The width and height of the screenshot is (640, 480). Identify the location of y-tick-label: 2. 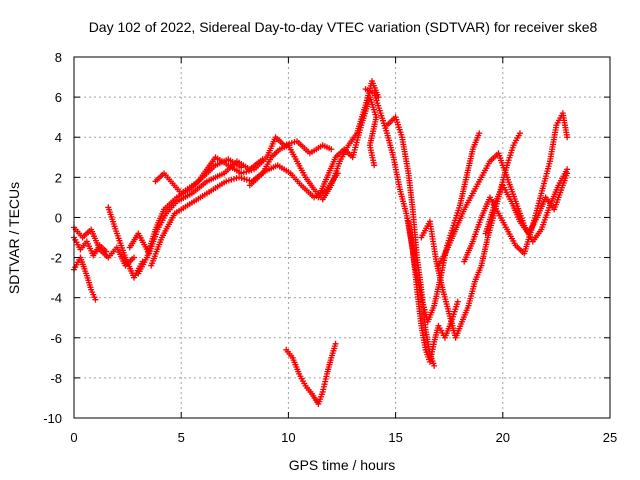
(58, 177).